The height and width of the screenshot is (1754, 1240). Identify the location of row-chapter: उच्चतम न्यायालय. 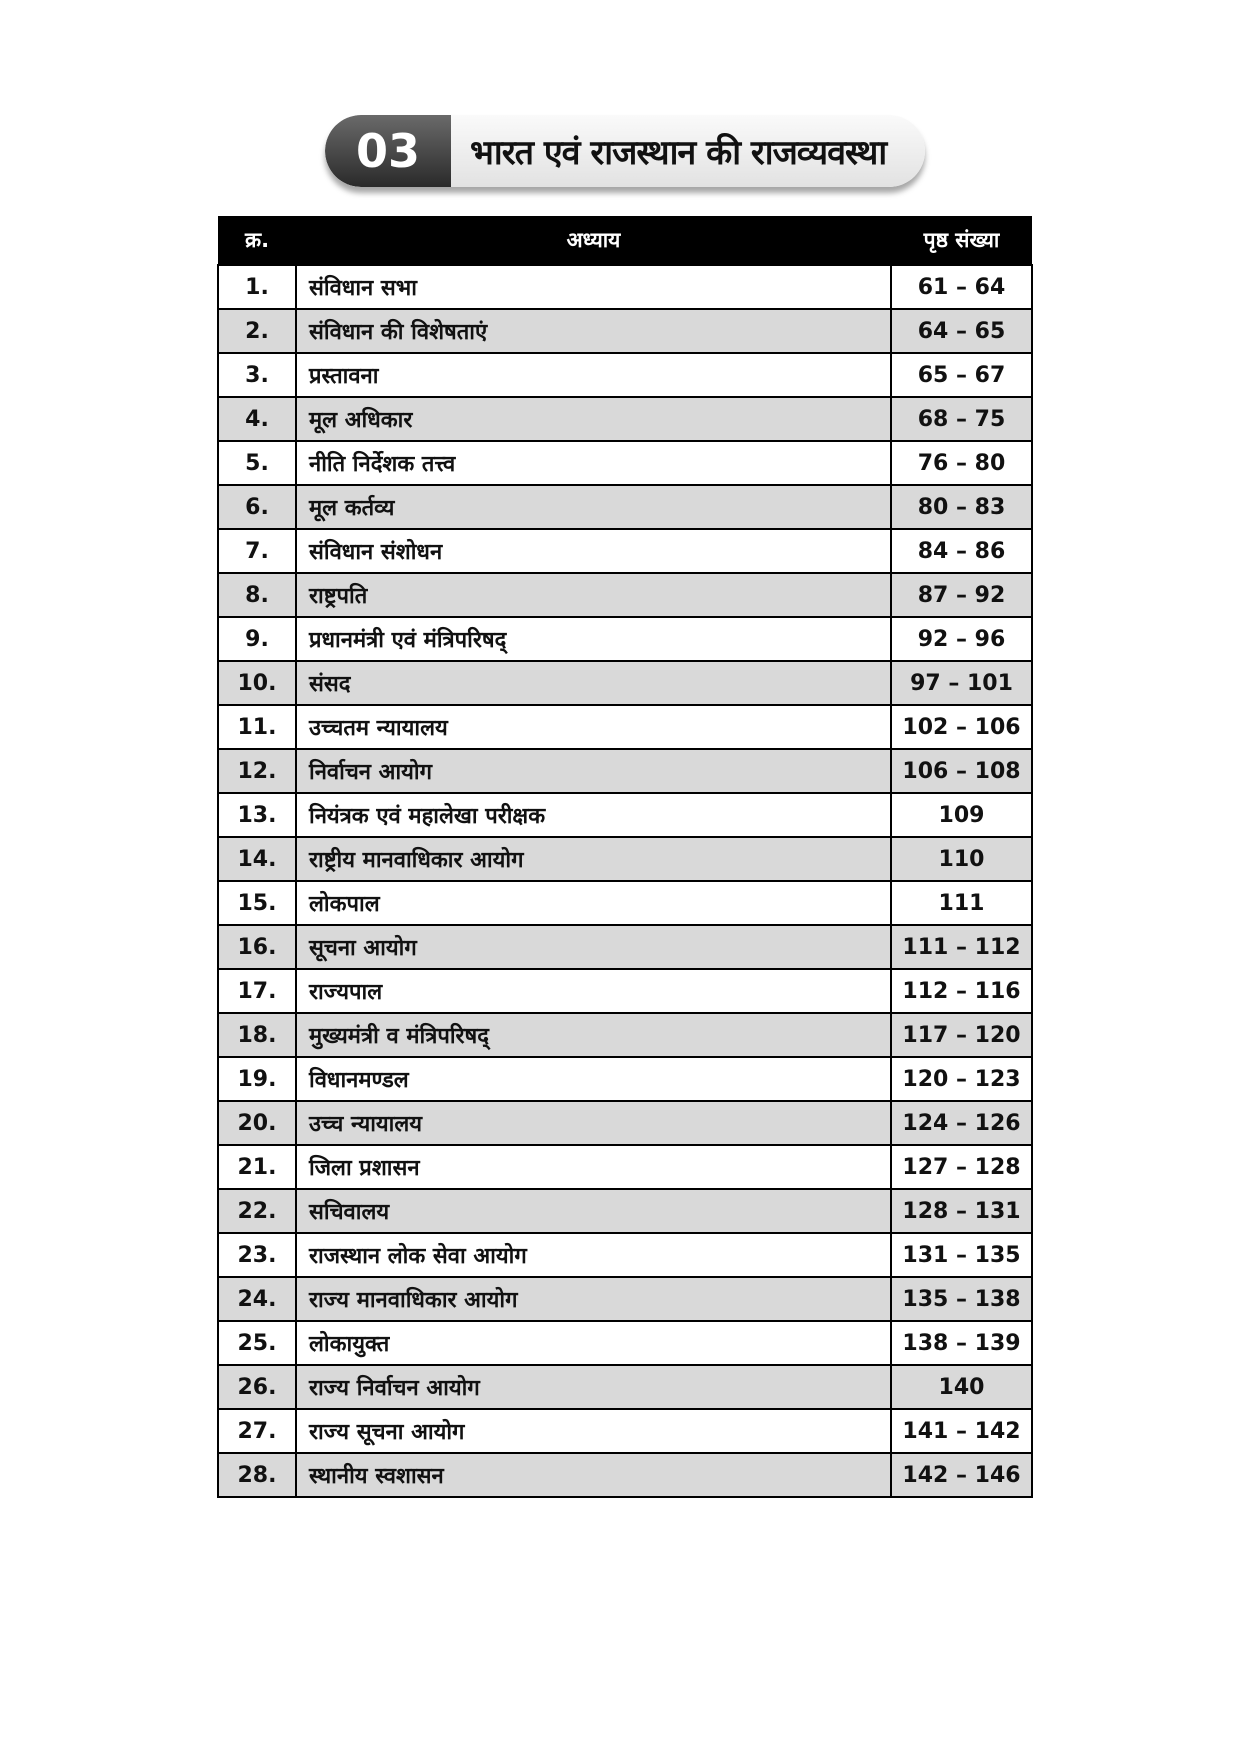
(593, 727).